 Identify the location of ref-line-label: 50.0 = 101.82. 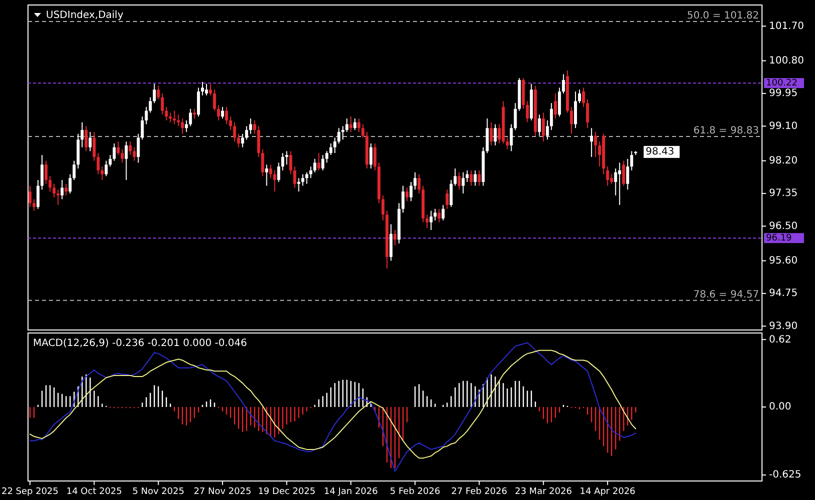
(723, 16).